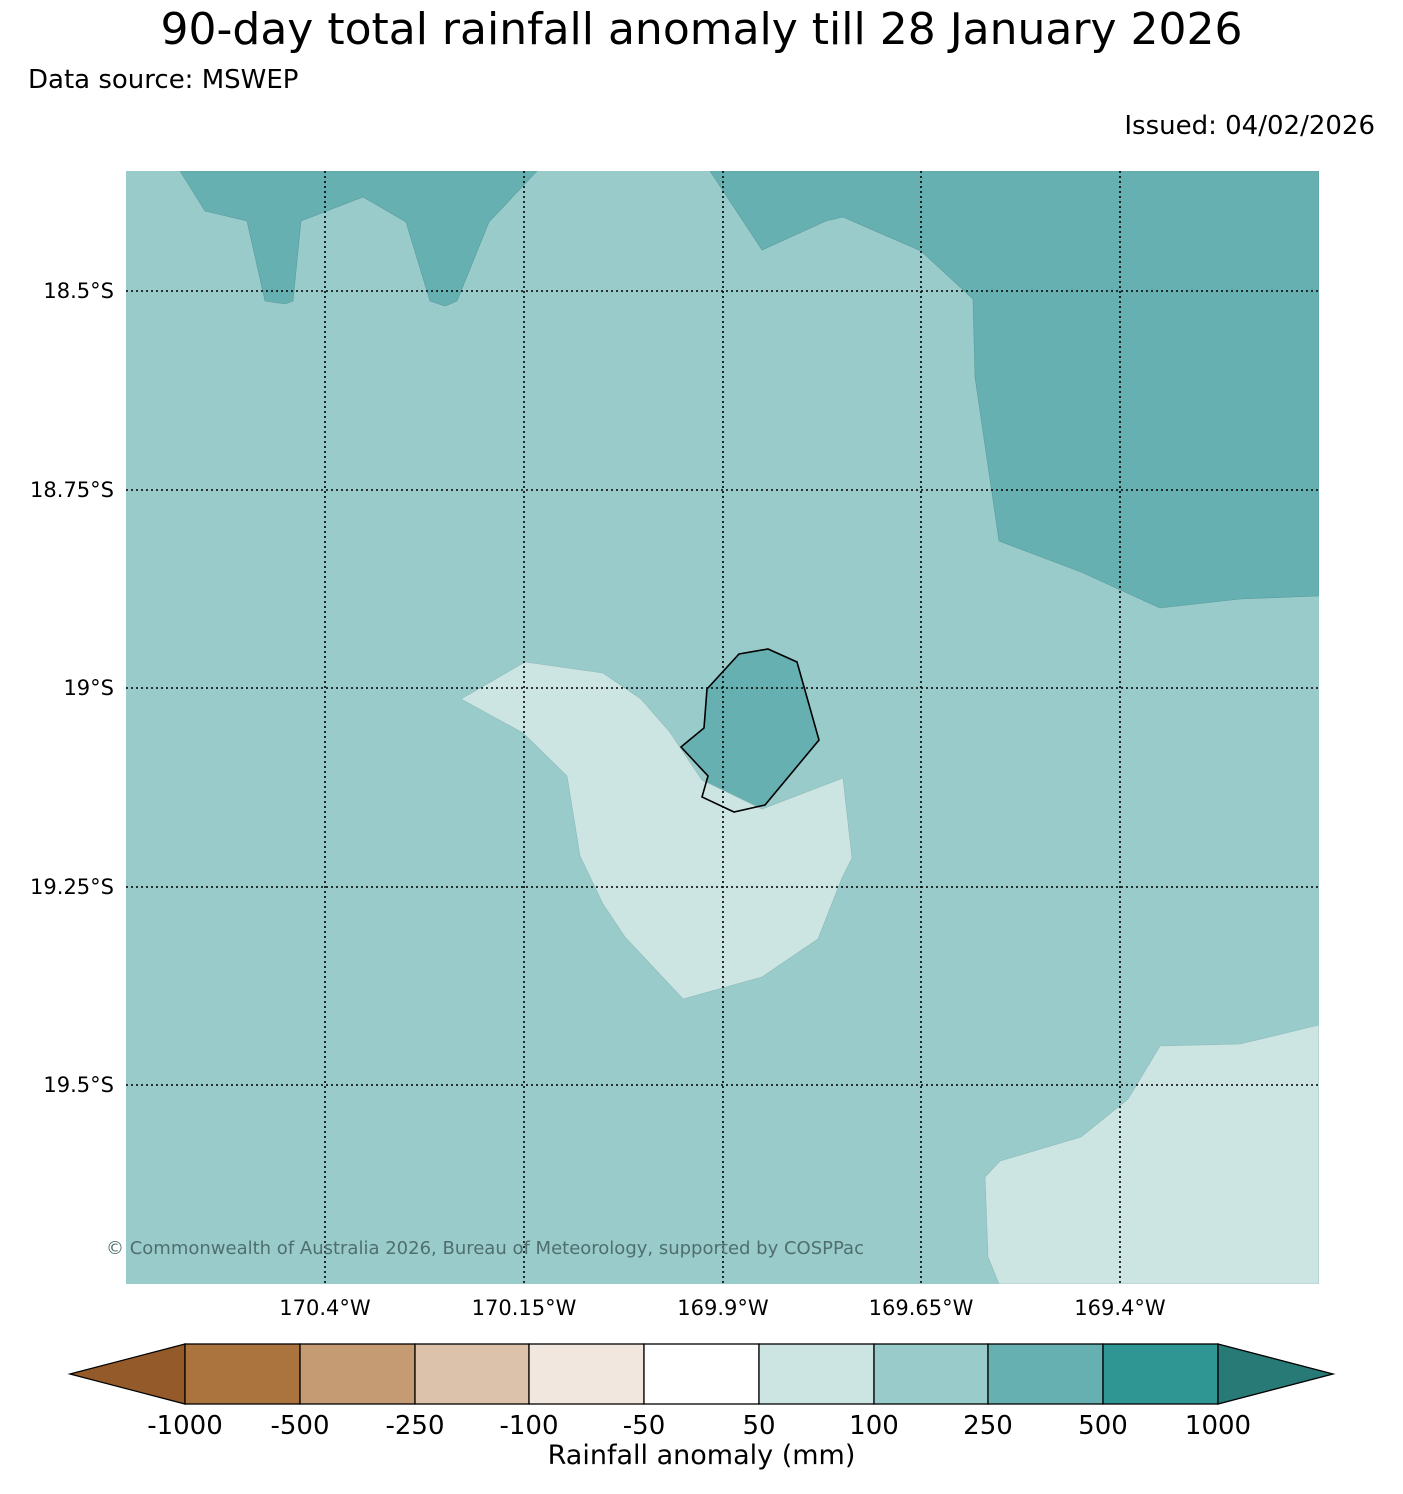 Image resolution: width=1403 pixels, height=1494 pixels. Describe the element at coordinates (72, 490) in the screenshot. I see `lat-label-18.75: 18.75°S` at that location.